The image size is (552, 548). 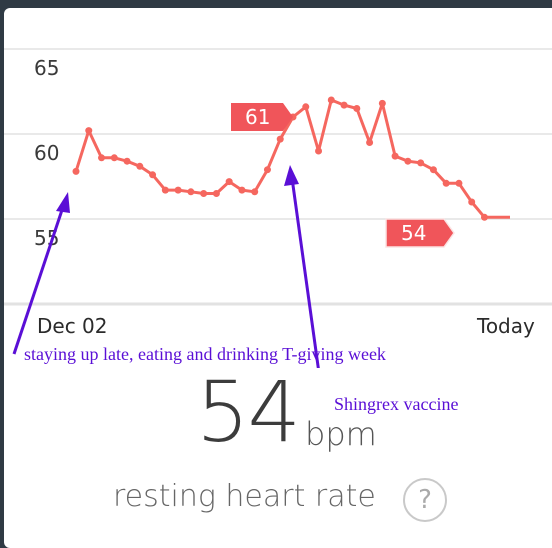 What do you see at coordinates (425, 500) in the screenshot?
I see `help-icon-button: ?` at bounding box center [425, 500].